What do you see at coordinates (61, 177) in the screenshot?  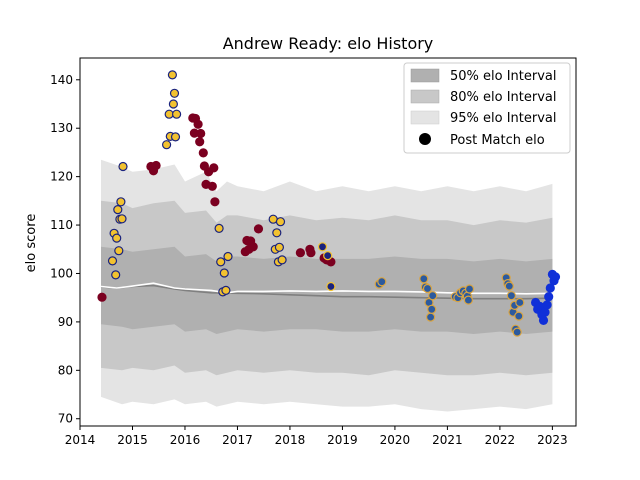 I see `y-tick-label: 120` at bounding box center [61, 177].